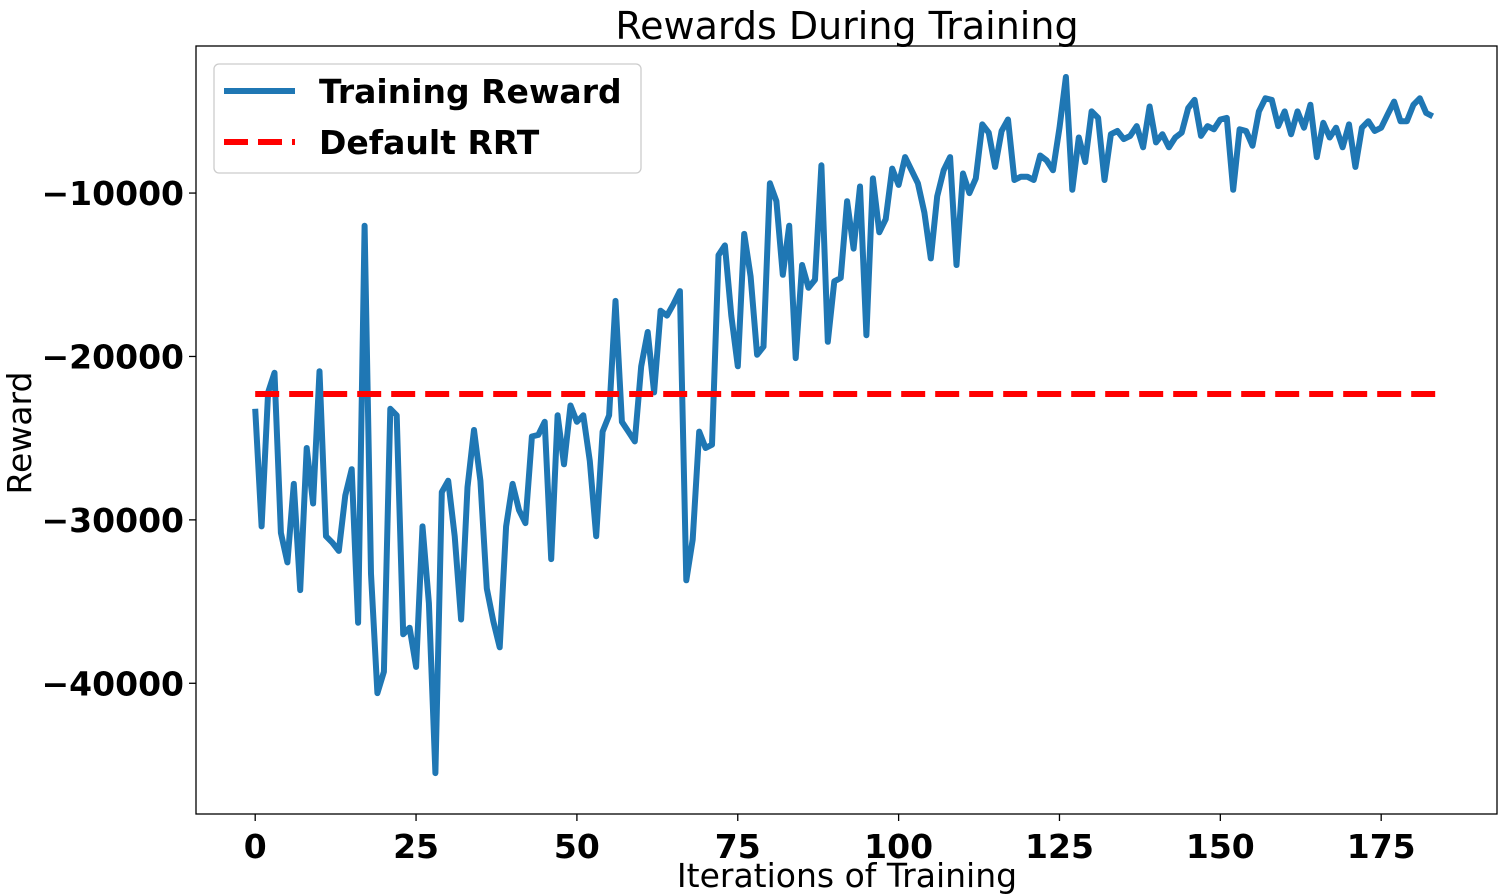 This screenshot has width=1509, height=896. What do you see at coordinates (470, 91) in the screenshot?
I see `legend-label-training-reward: Training Reward` at bounding box center [470, 91].